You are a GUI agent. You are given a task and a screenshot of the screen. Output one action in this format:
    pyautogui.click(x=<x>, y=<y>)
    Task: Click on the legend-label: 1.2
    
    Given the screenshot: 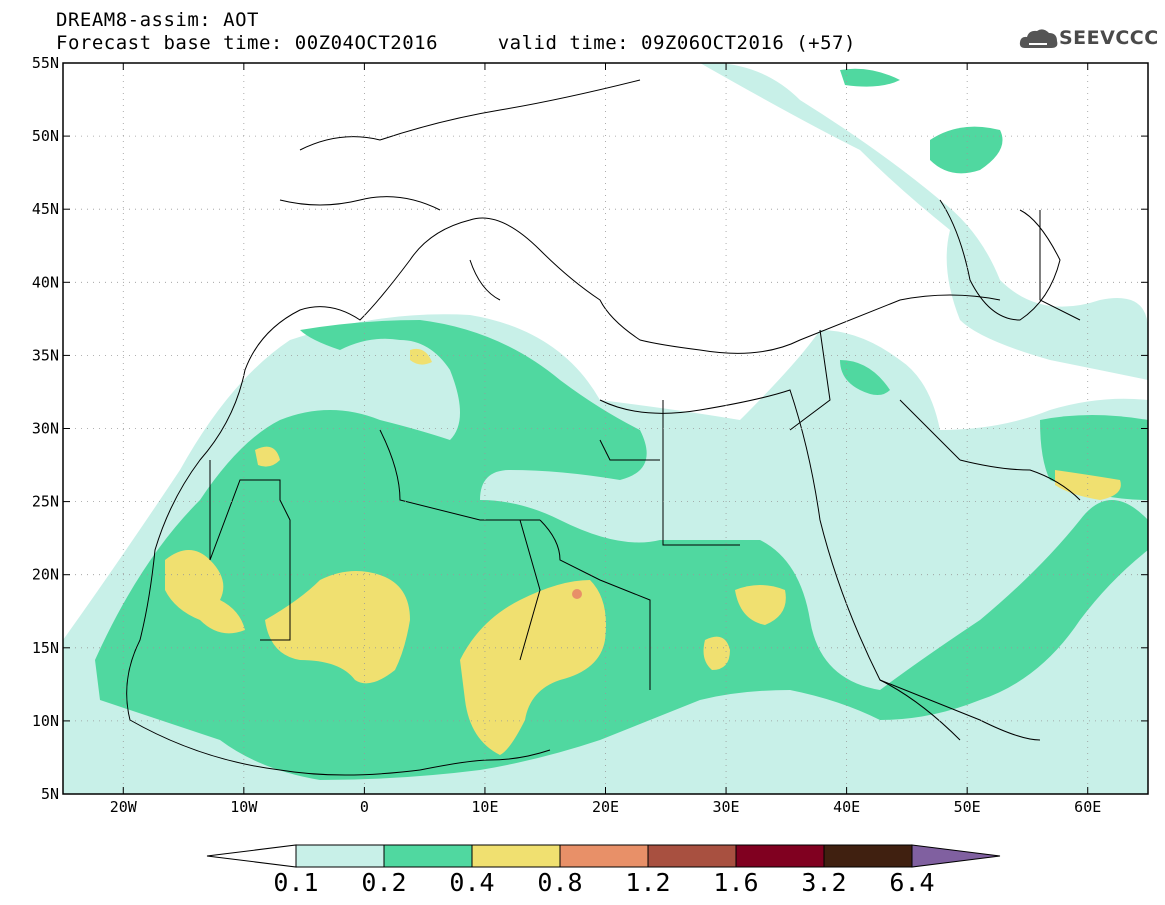 What is the action you would take?
    pyautogui.click(x=648, y=882)
    